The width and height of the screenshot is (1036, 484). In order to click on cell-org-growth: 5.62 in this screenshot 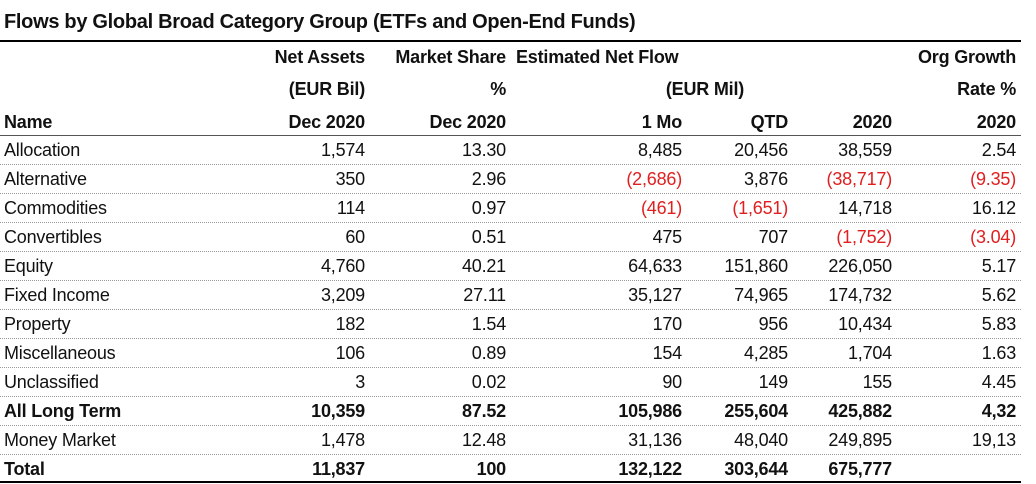, I will do `click(998, 295)`.